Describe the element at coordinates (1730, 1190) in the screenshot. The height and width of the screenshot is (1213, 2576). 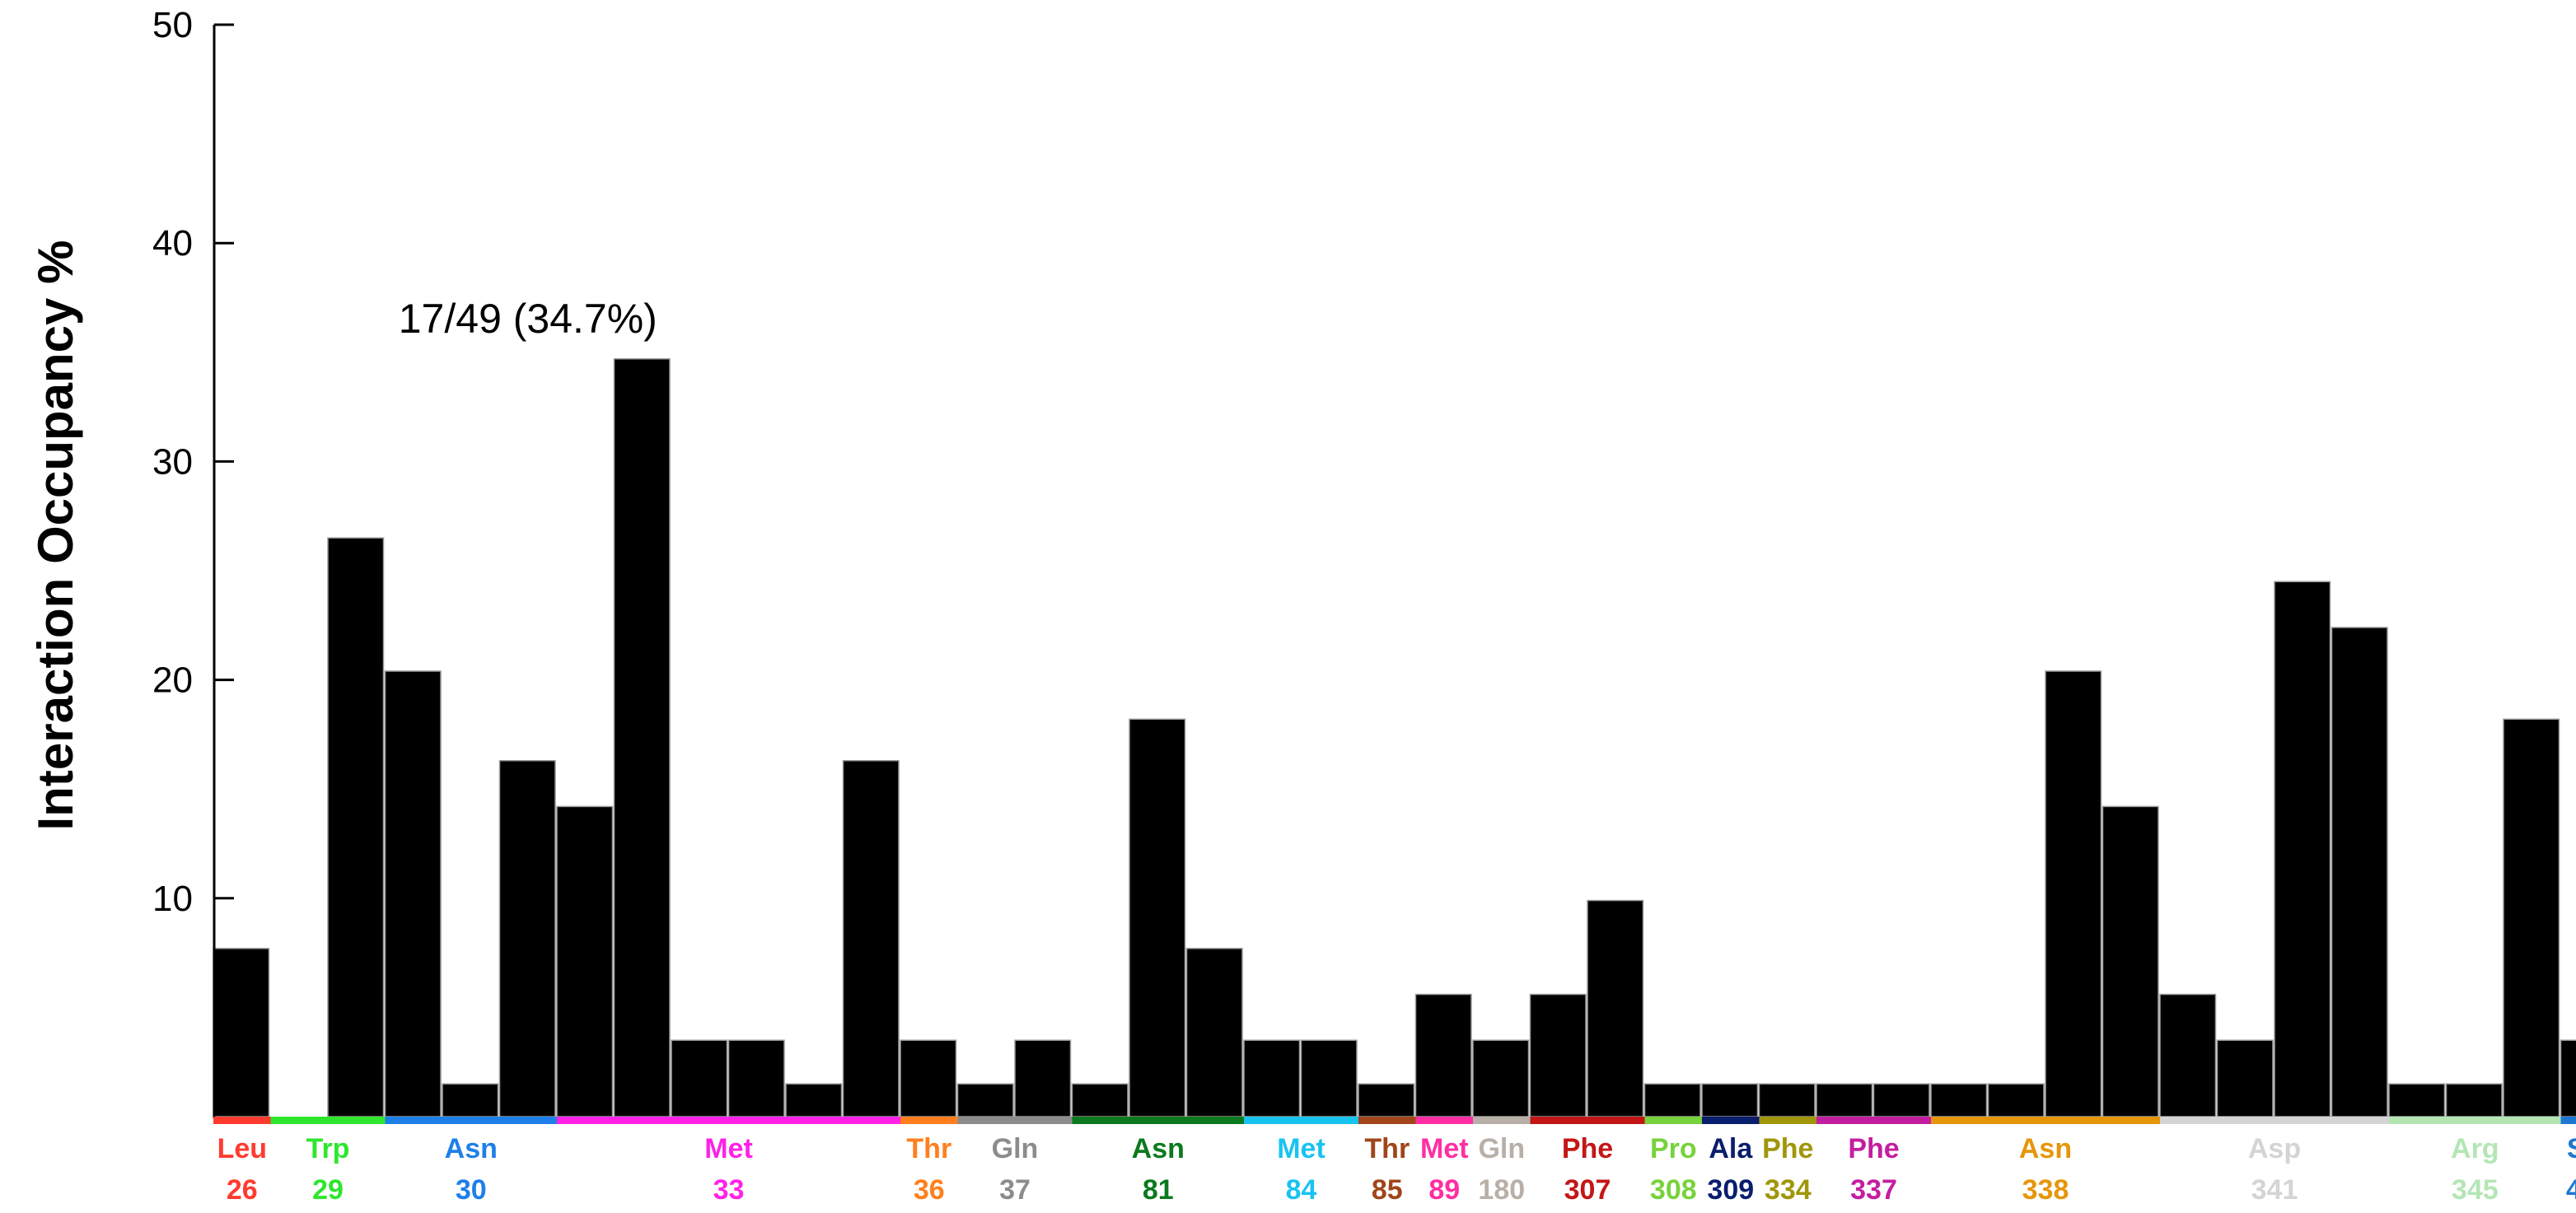
I see `residue-number-label: 309` at that location.